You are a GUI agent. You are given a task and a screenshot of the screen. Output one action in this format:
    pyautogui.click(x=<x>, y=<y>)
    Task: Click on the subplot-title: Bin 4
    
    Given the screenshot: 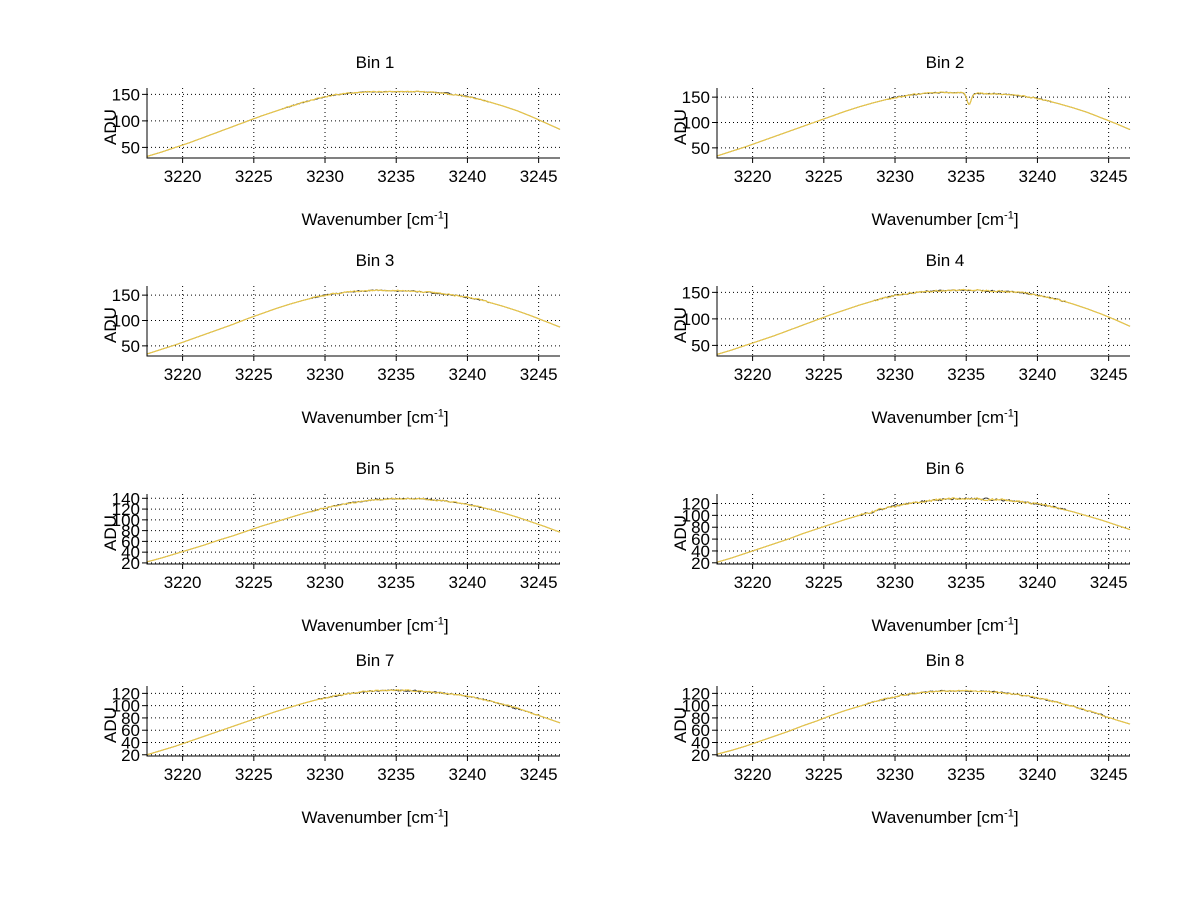 What is the action you would take?
    pyautogui.click(x=945, y=260)
    